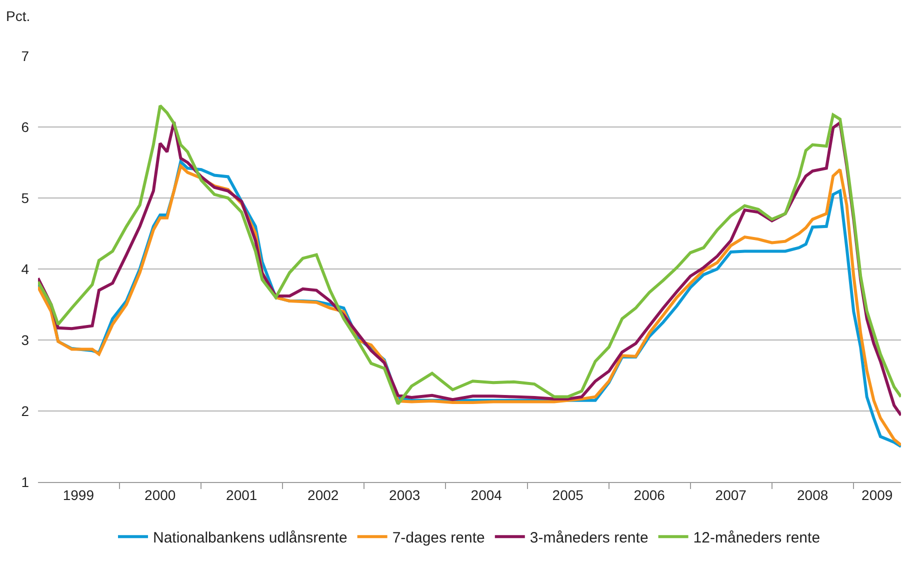 This screenshot has width=903, height=563. Describe the element at coordinates (486, 494) in the screenshot. I see `x-tick-label: 2004` at that location.